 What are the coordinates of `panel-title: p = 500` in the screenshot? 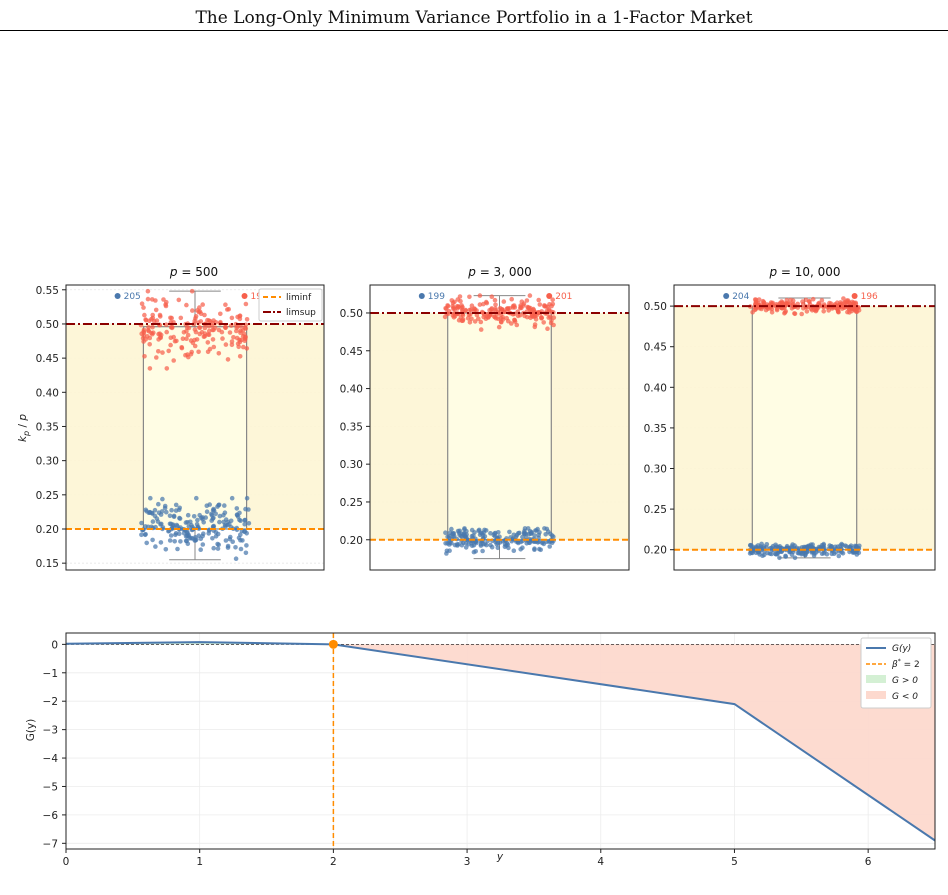 It's located at (193, 272).